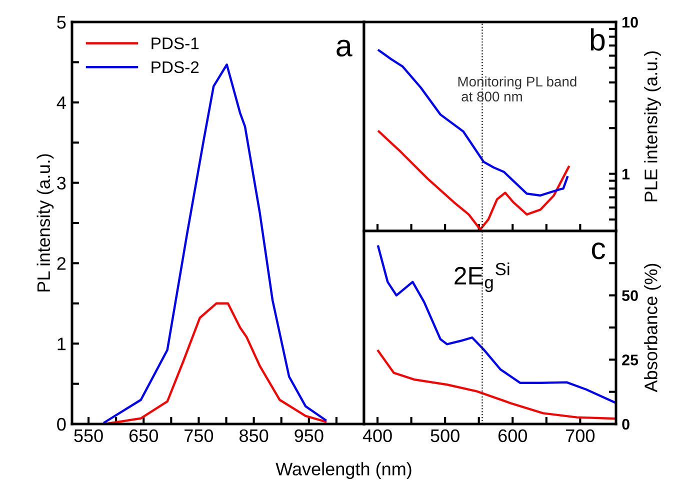  Describe the element at coordinates (599, 251) in the screenshot. I see `annotation: c` at that location.